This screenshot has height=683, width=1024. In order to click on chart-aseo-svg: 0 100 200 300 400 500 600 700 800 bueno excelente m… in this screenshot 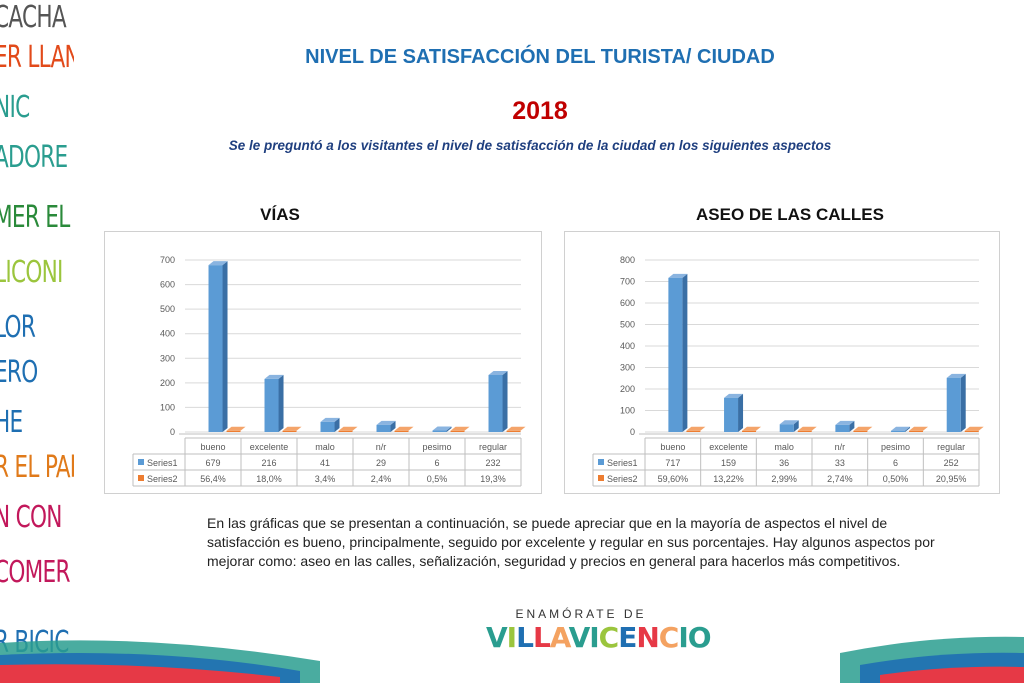, I will do `click(788, 371)`.